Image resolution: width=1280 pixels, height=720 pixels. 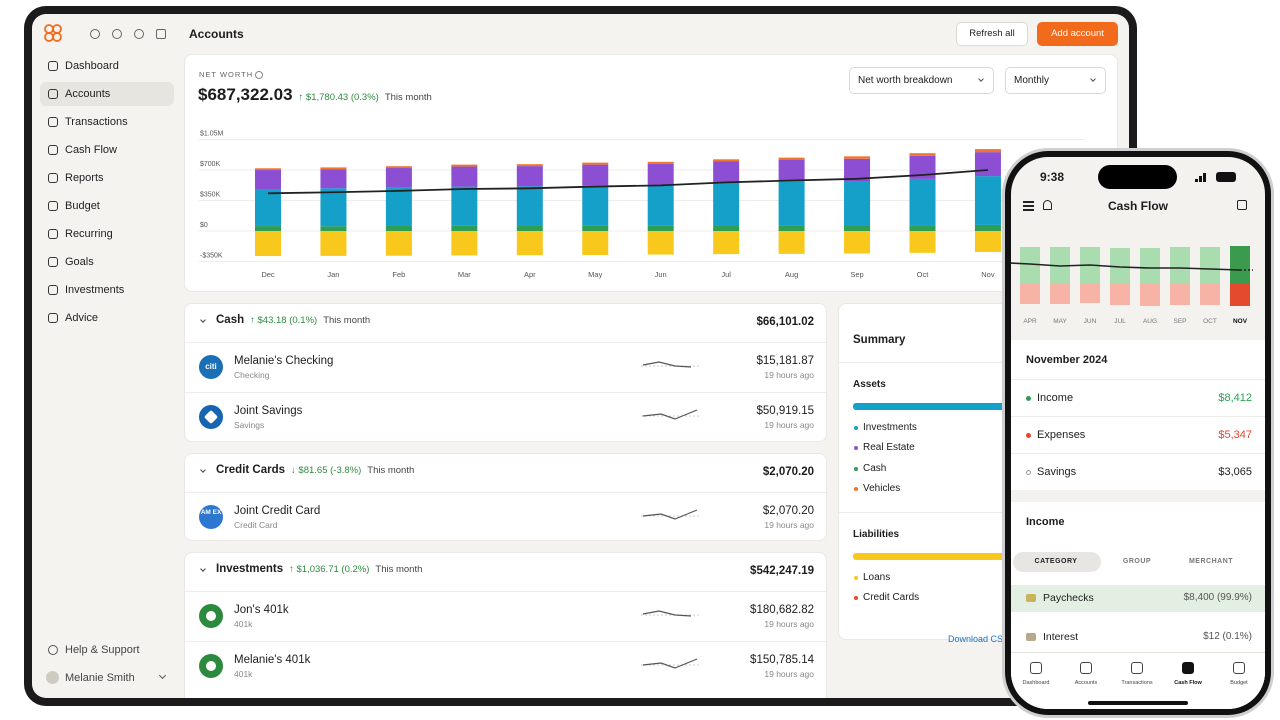 What do you see at coordinates (91, 150) in the screenshot?
I see `nav-item: Cash Flow` at bounding box center [91, 150].